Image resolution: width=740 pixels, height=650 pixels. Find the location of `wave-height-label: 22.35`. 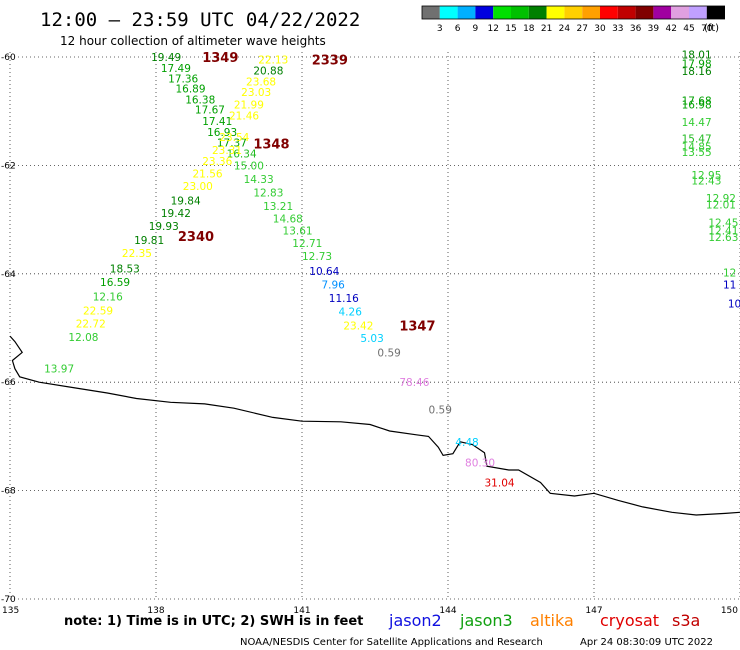

wave-height-label: 22.35 is located at coordinates (137, 254).